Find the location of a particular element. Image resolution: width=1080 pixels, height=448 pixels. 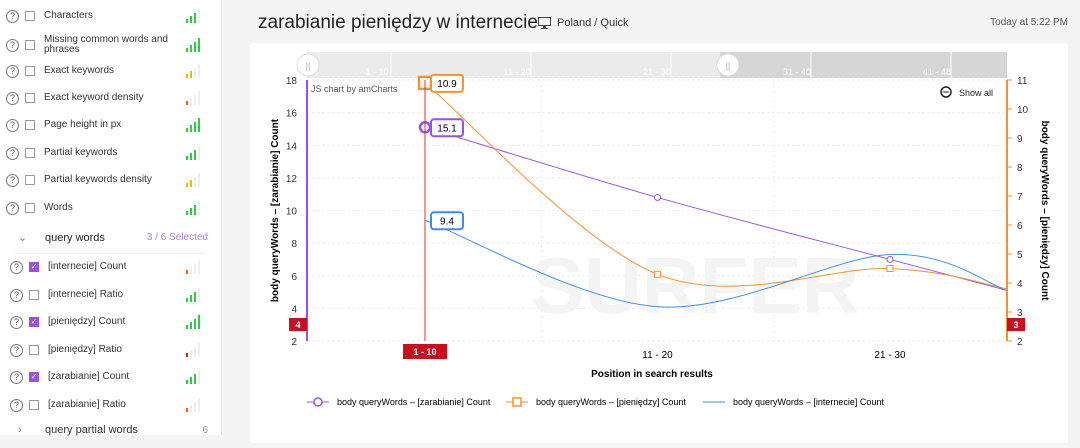

sidebar-metric-item: ? Page height in px is located at coordinates (103, 125).